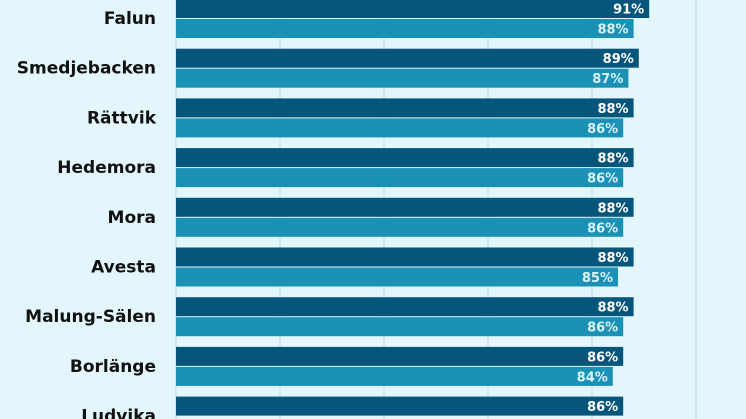  I want to click on category-label: Hedemora, so click(106, 168).